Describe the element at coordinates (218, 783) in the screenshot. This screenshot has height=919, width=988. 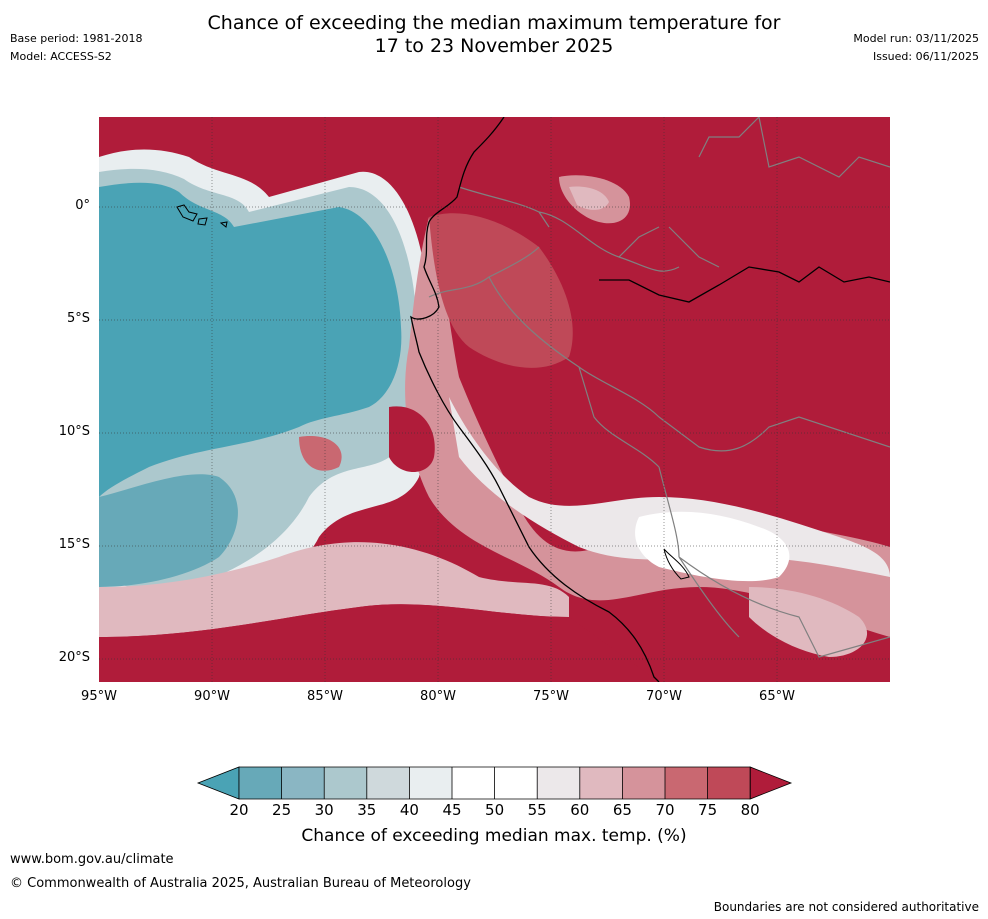
I see `colorbar-under-triangle` at that location.